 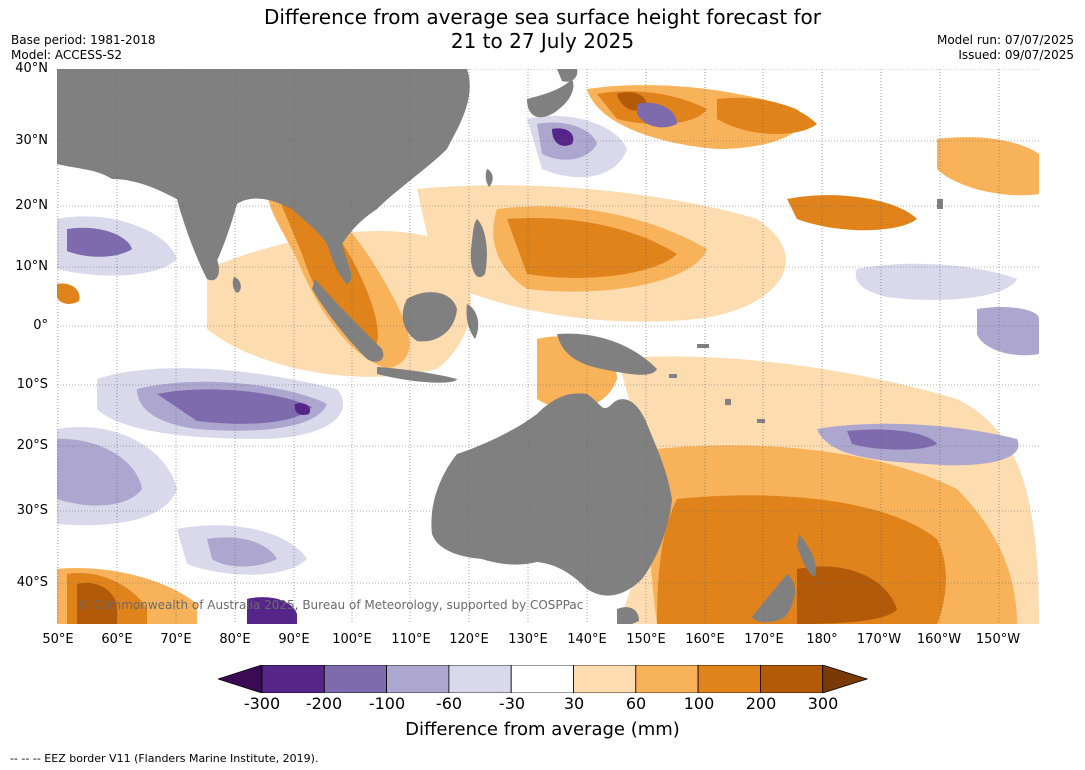 What do you see at coordinates (823, 703) in the screenshot?
I see `colorbar-tick: 300` at bounding box center [823, 703].